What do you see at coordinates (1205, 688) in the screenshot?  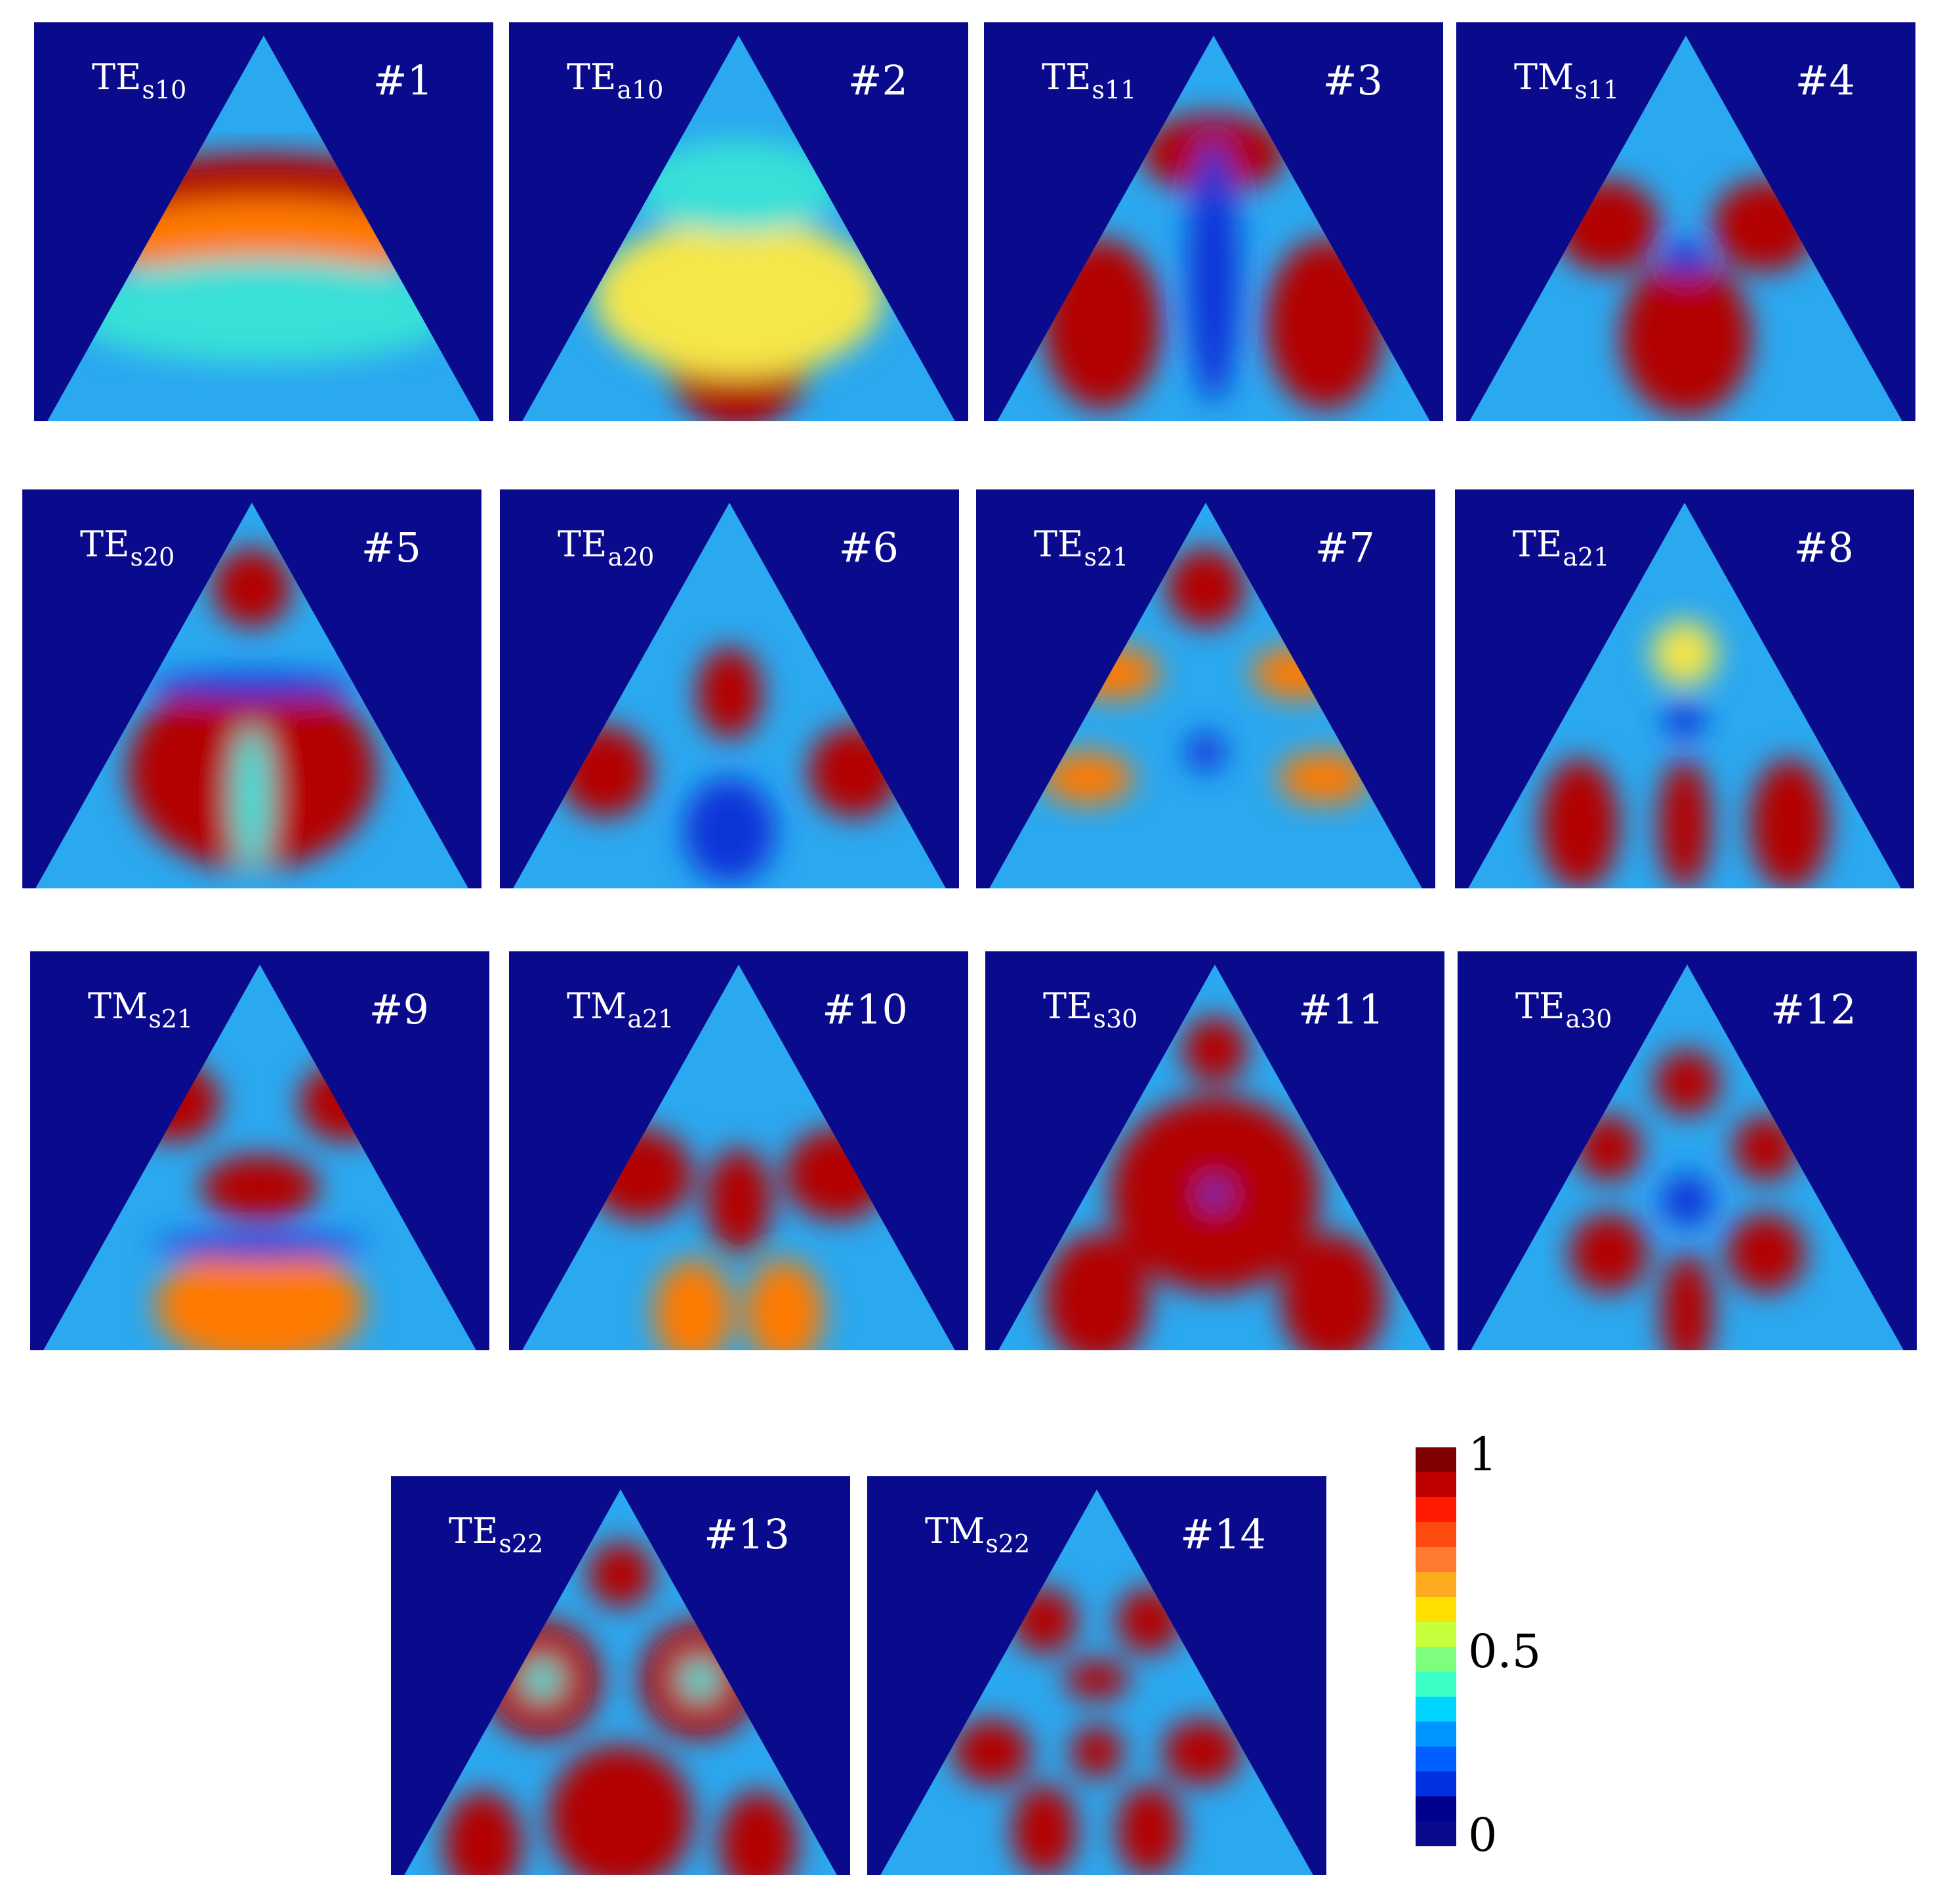 I see `mode-panel-7: TEs21 #7` at bounding box center [1205, 688].